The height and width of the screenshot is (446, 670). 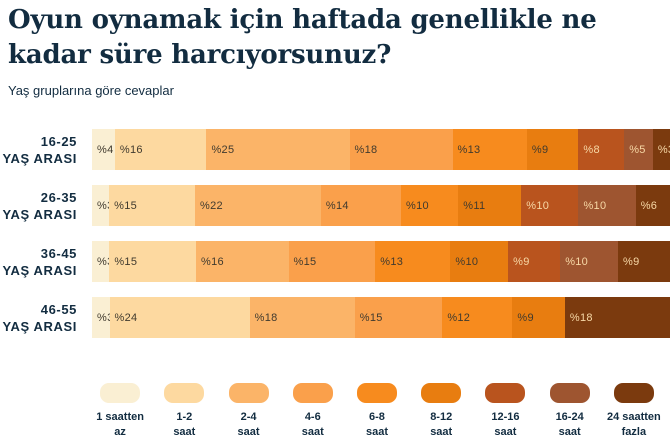 I want to click on age-range-text: 46-55, so click(x=58, y=309).